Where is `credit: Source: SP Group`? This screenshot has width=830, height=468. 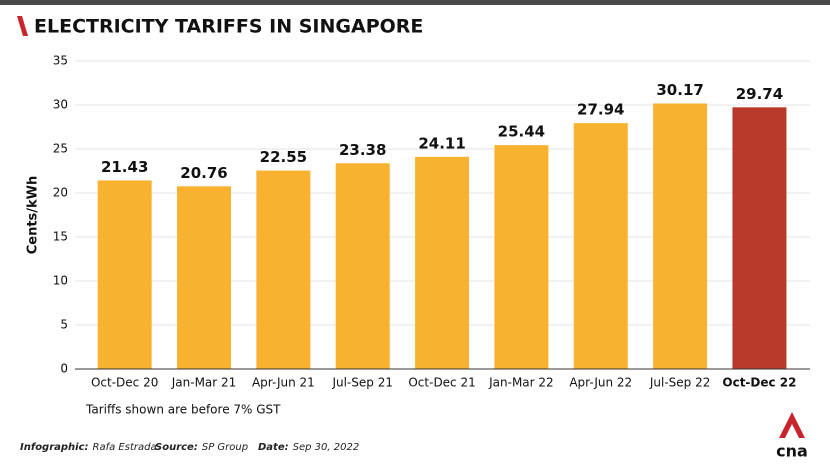
credit: Source: SP Group is located at coordinates (201, 447).